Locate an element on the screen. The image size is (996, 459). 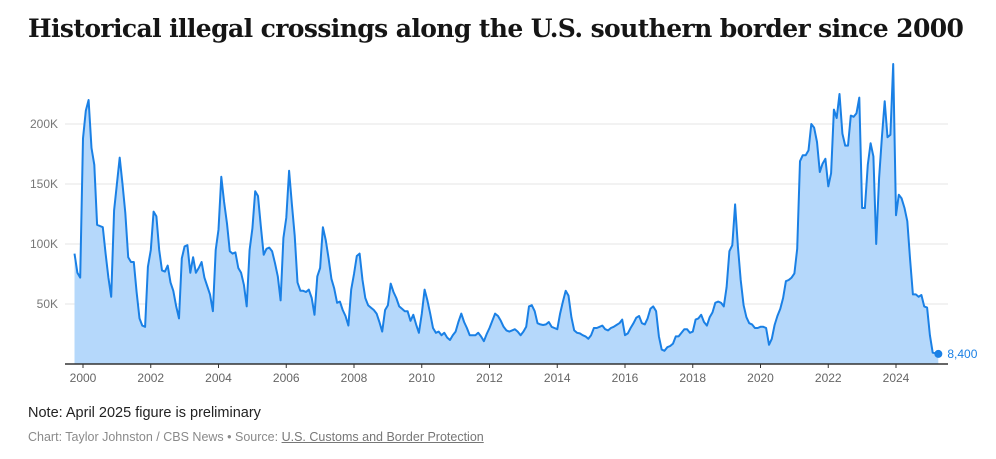
x-tick-label: 2016 is located at coordinates (625, 378).